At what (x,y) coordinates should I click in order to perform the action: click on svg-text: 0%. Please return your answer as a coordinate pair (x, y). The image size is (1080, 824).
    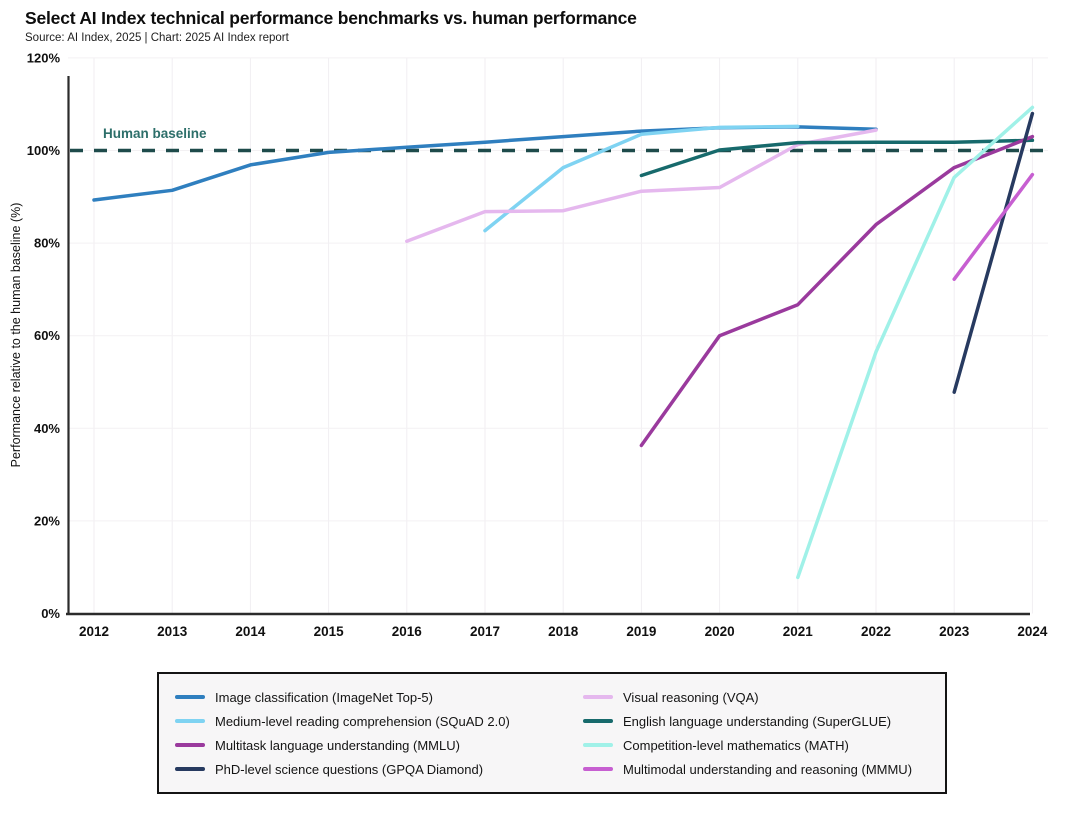
    Looking at the image, I should click on (50, 613).